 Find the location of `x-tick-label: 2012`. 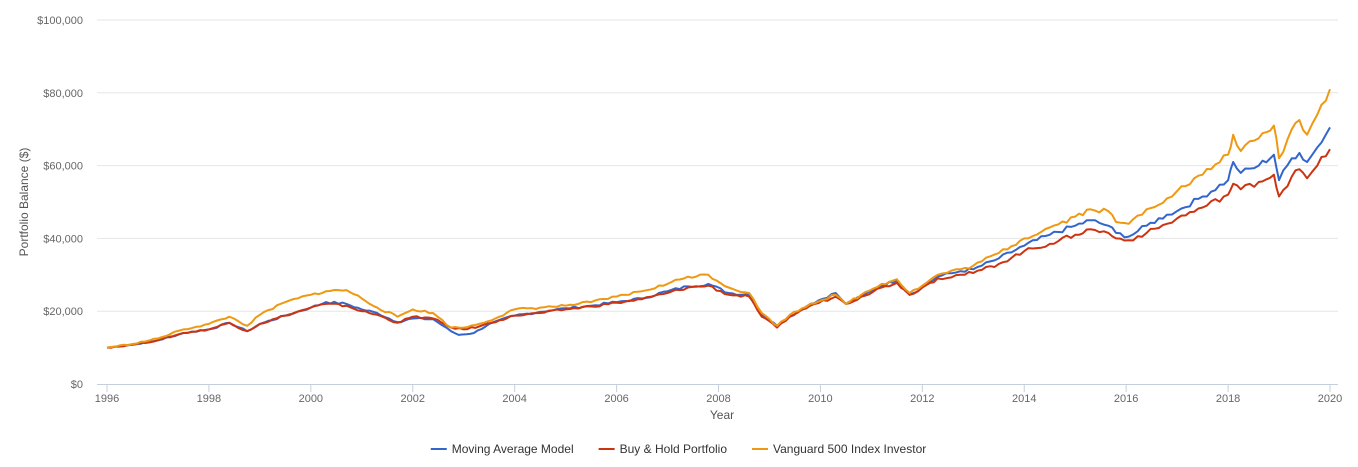

x-tick-label: 2012 is located at coordinates (922, 399).